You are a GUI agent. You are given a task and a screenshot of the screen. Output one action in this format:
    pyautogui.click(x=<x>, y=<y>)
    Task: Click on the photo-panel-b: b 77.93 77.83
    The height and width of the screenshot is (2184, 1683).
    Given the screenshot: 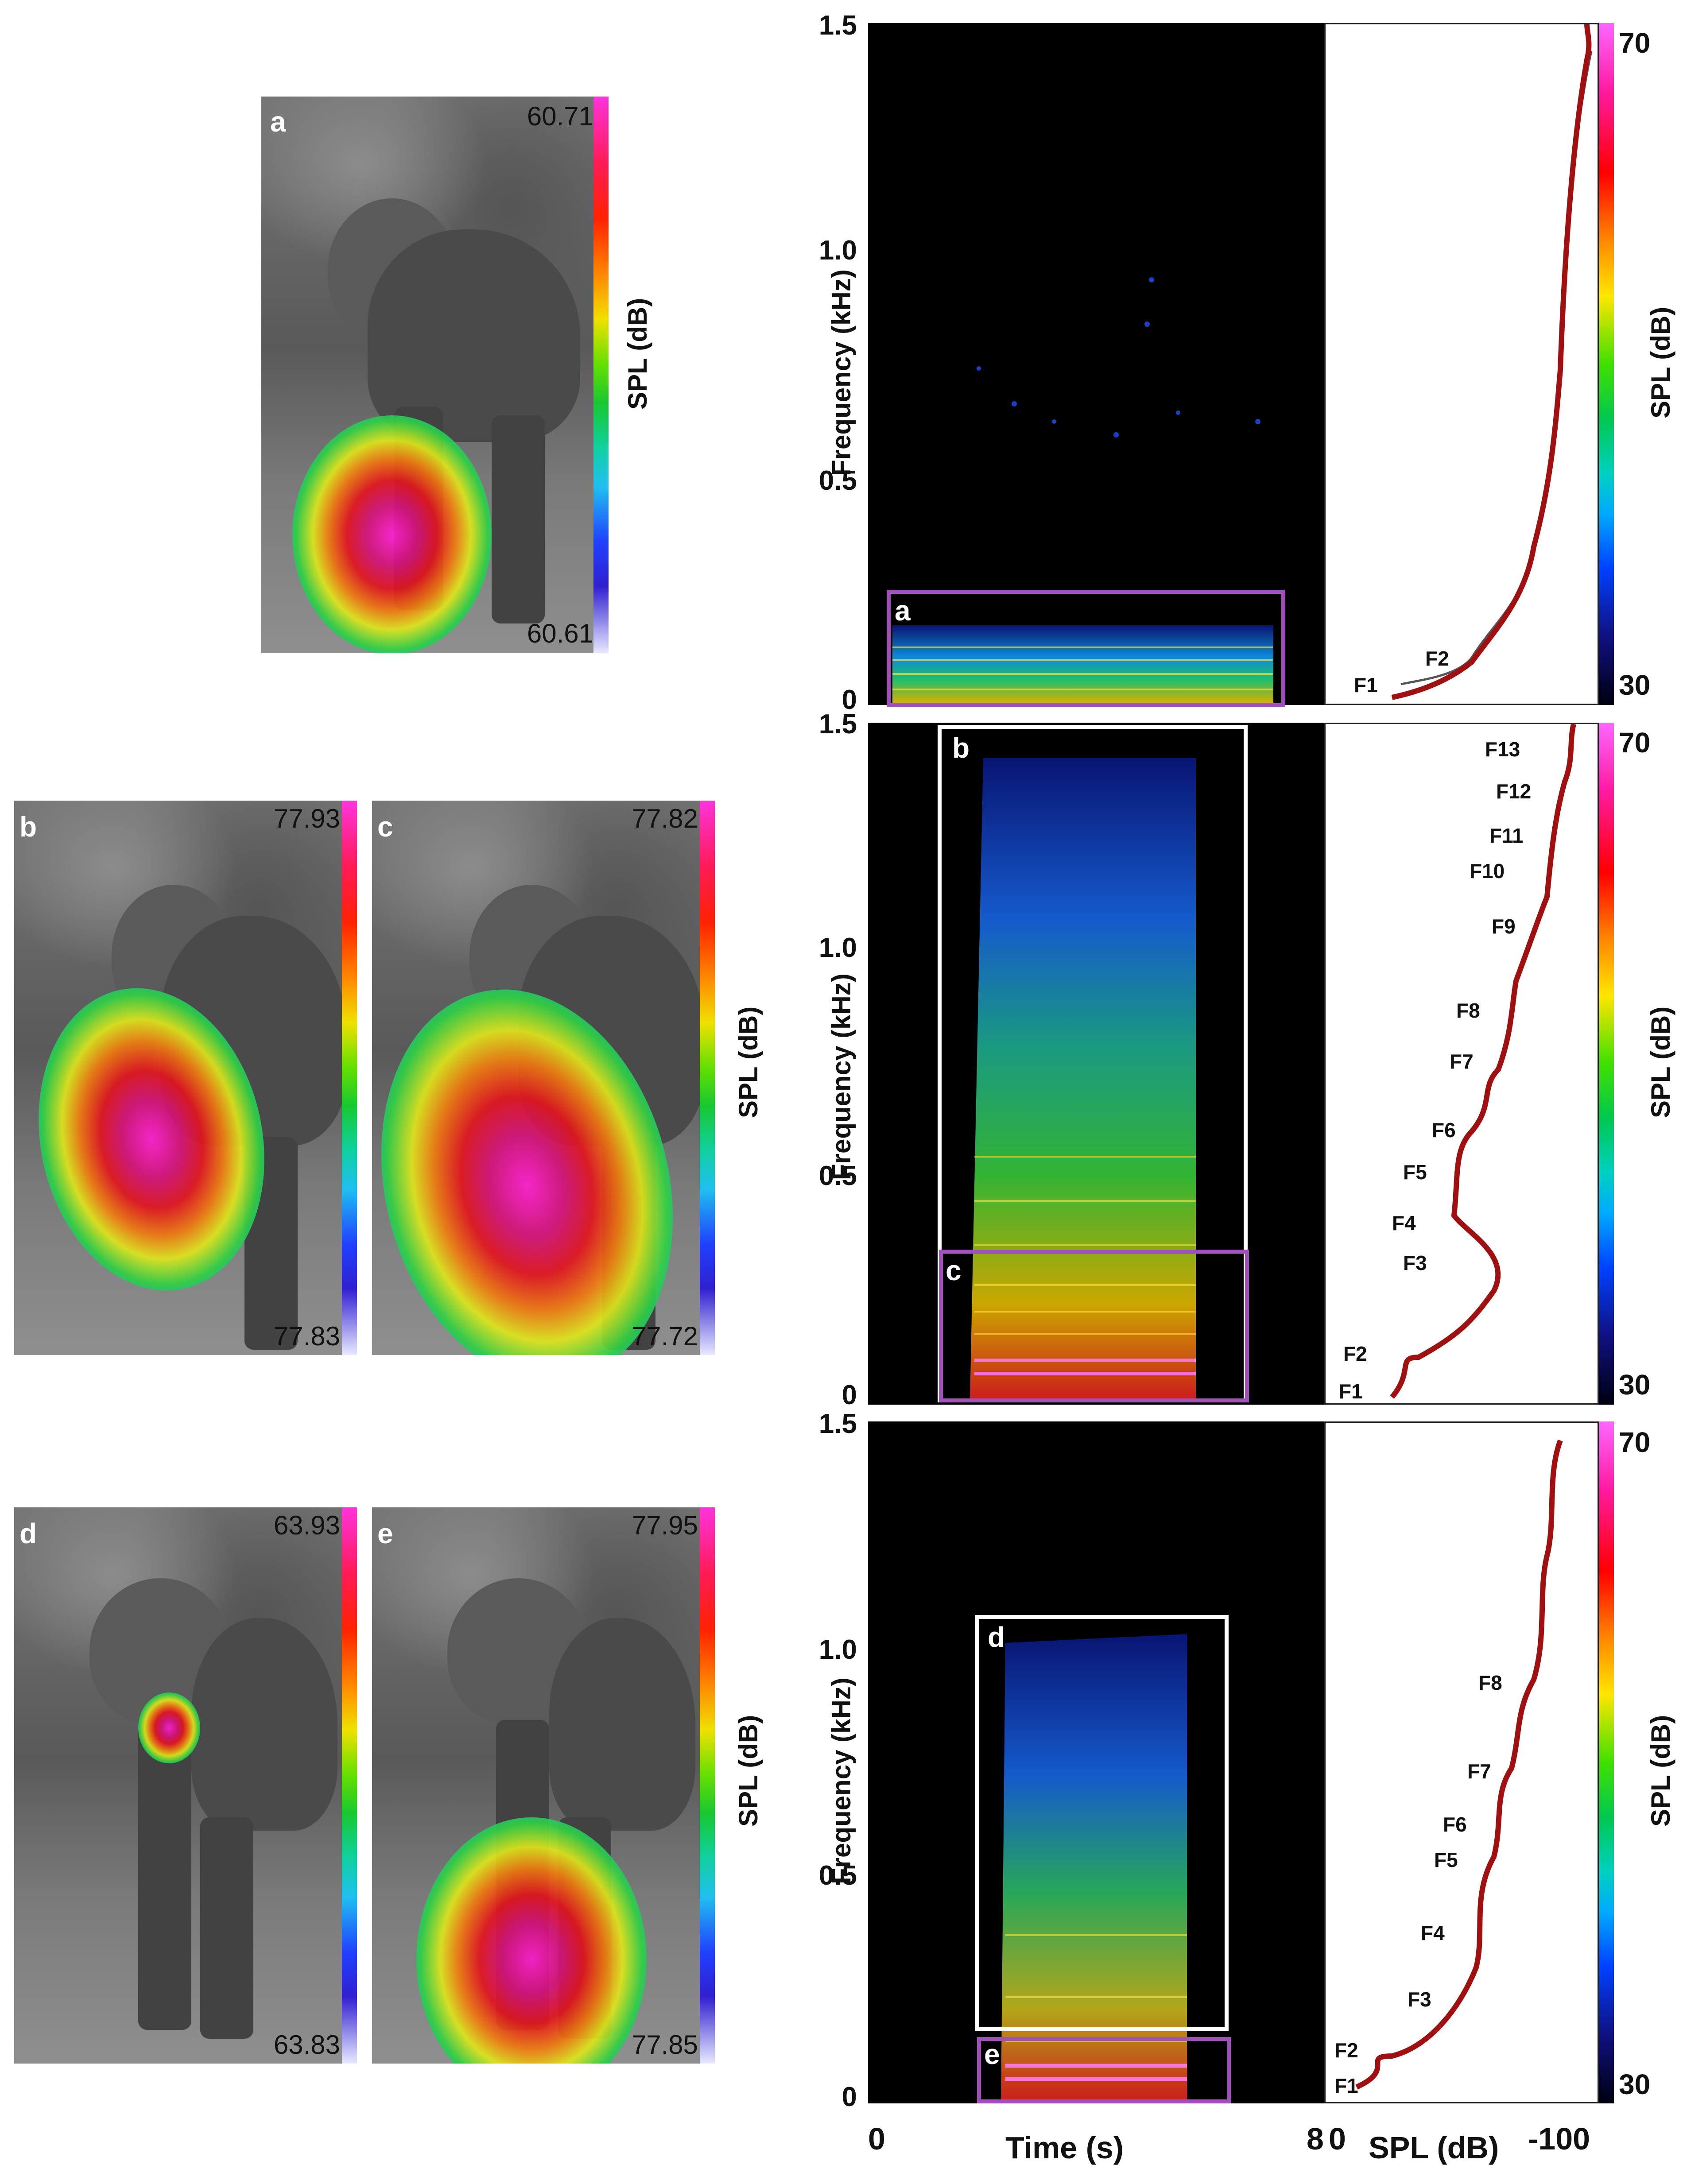 What is the action you would take?
    pyautogui.click(x=178, y=1078)
    